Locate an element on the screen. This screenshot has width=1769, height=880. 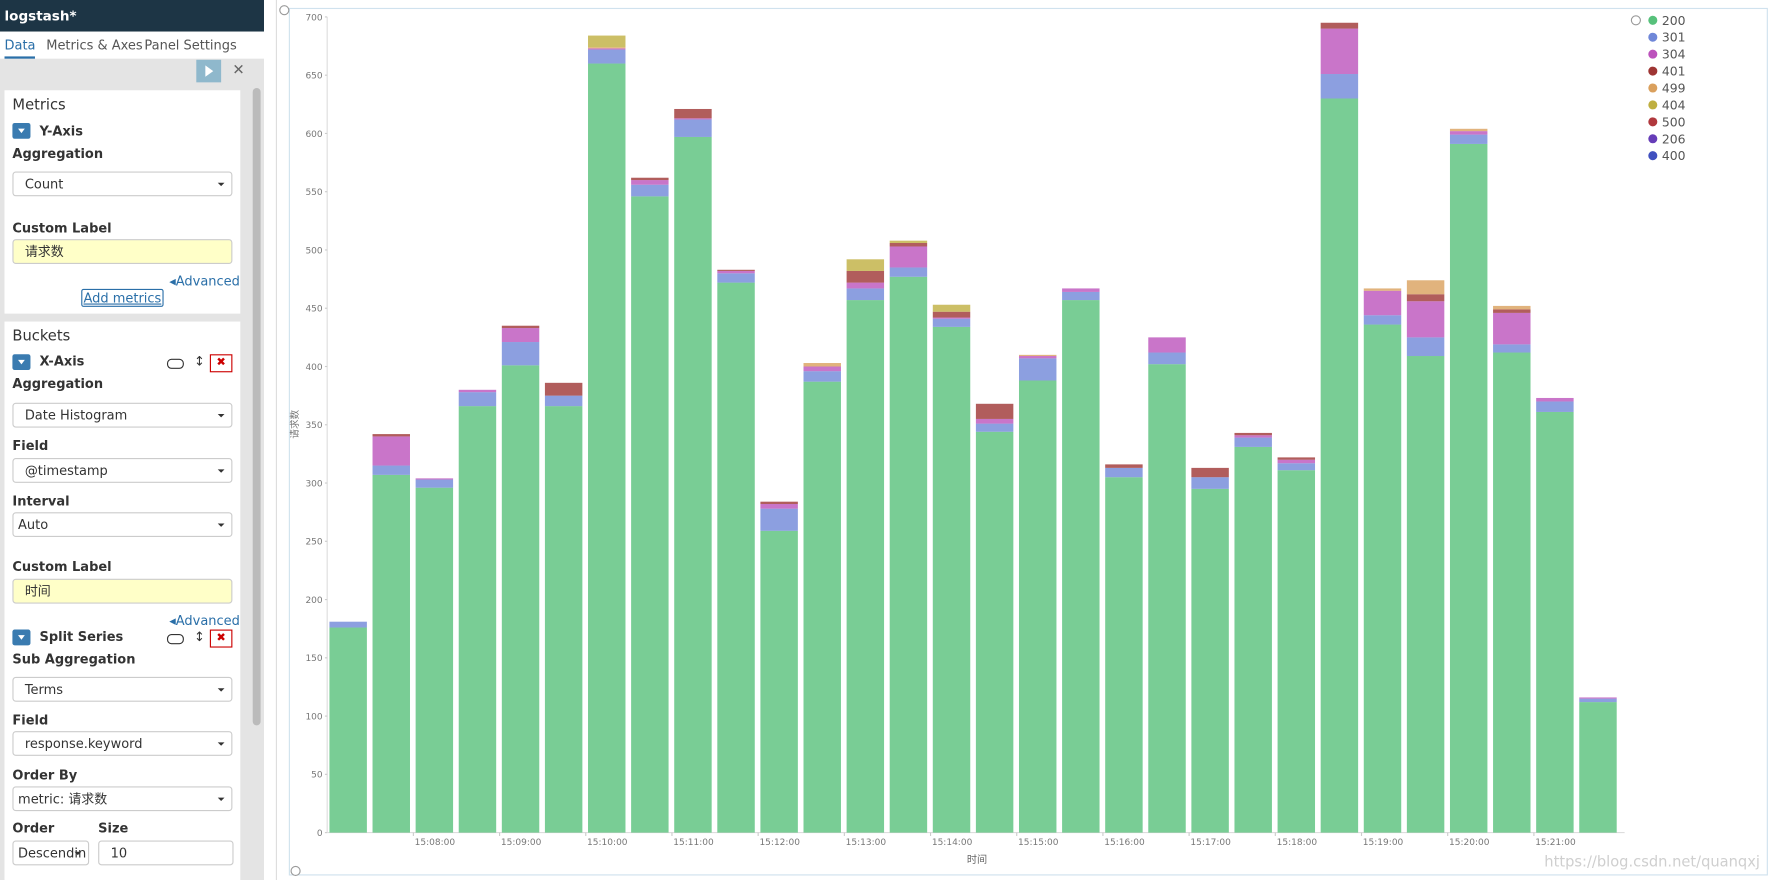
select-value: metric: 请求数 is located at coordinates (63, 798).